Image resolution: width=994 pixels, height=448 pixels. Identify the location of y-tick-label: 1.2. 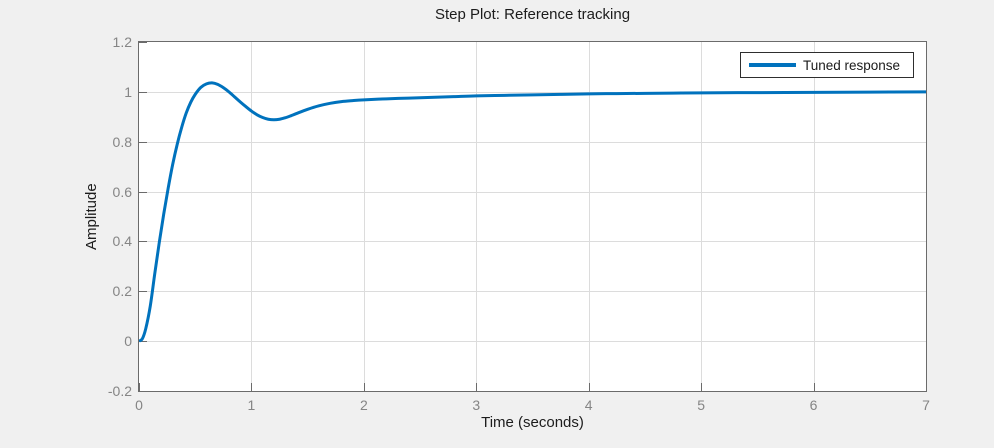
(122, 42).